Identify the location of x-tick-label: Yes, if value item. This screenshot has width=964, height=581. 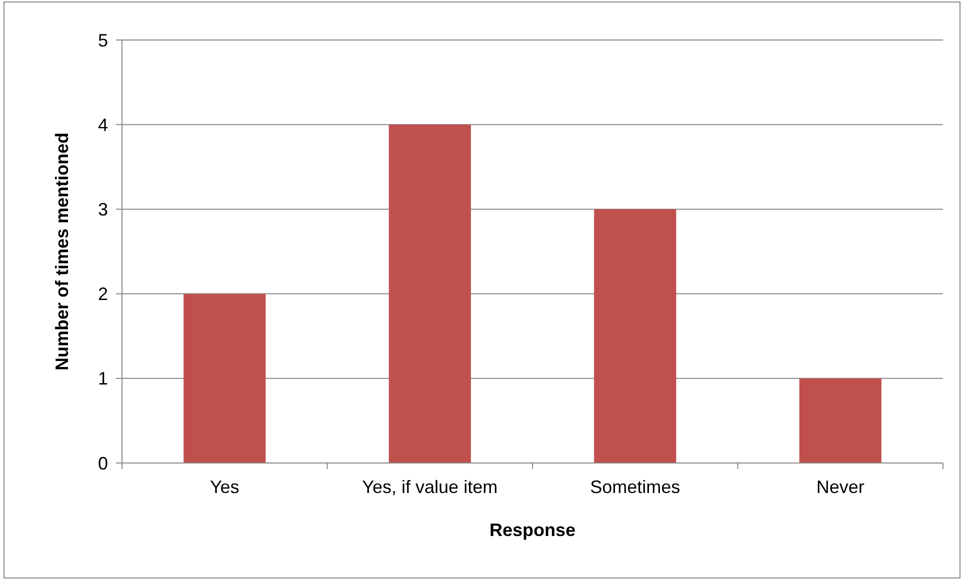
(430, 487).